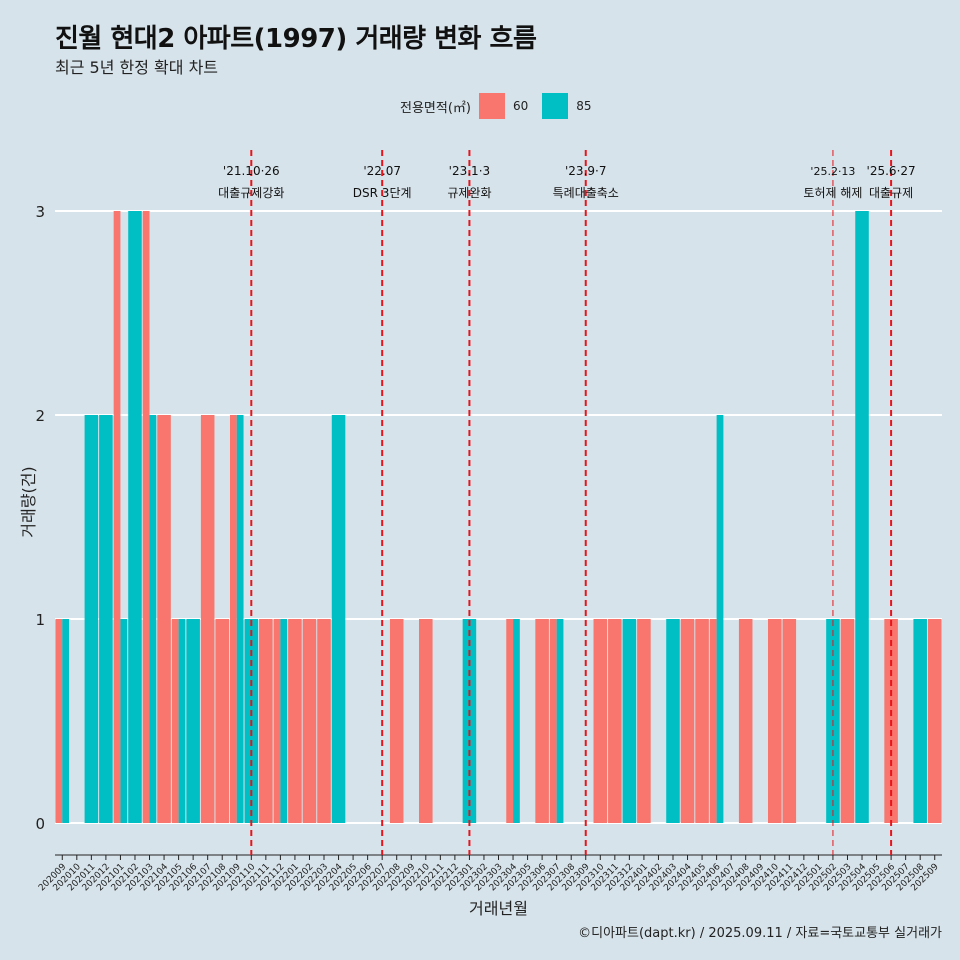  What do you see at coordinates (40, 212) in the screenshot?
I see `y-tick-label: 3` at bounding box center [40, 212].